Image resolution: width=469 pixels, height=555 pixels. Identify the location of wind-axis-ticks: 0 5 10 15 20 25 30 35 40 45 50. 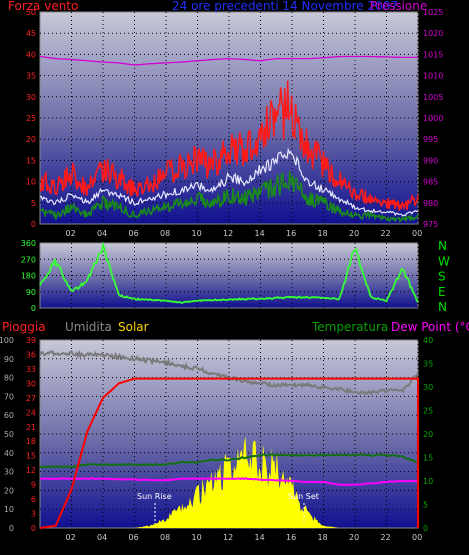
(31, 118).